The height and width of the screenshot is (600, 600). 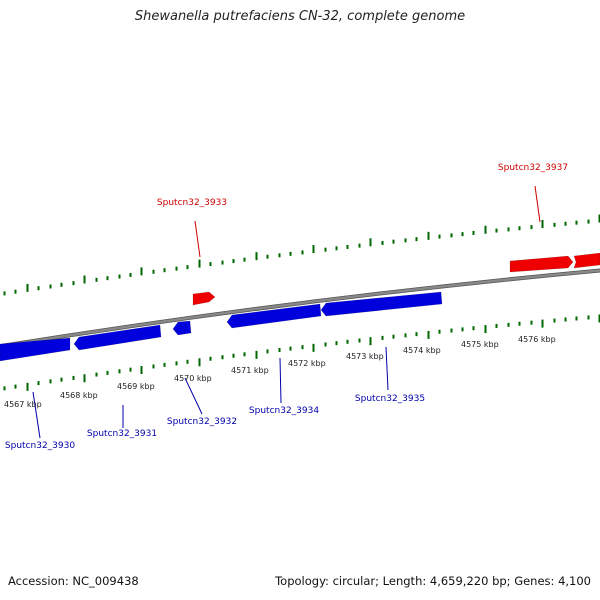 I want to click on gene-label-sputcn32-3930: Sputcn32_3930, so click(x=40, y=446).